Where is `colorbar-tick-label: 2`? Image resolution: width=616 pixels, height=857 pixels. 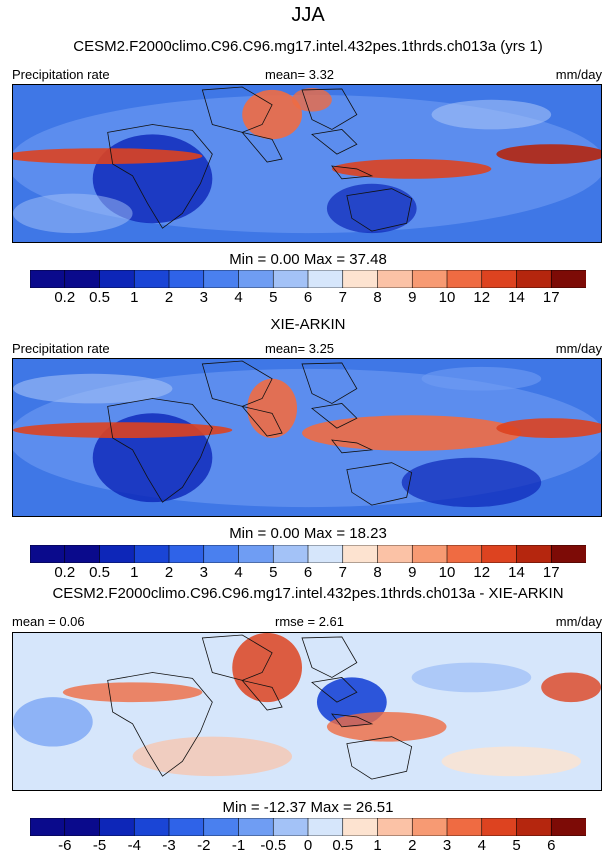 colorbar-tick-label: 2 is located at coordinates (169, 572).